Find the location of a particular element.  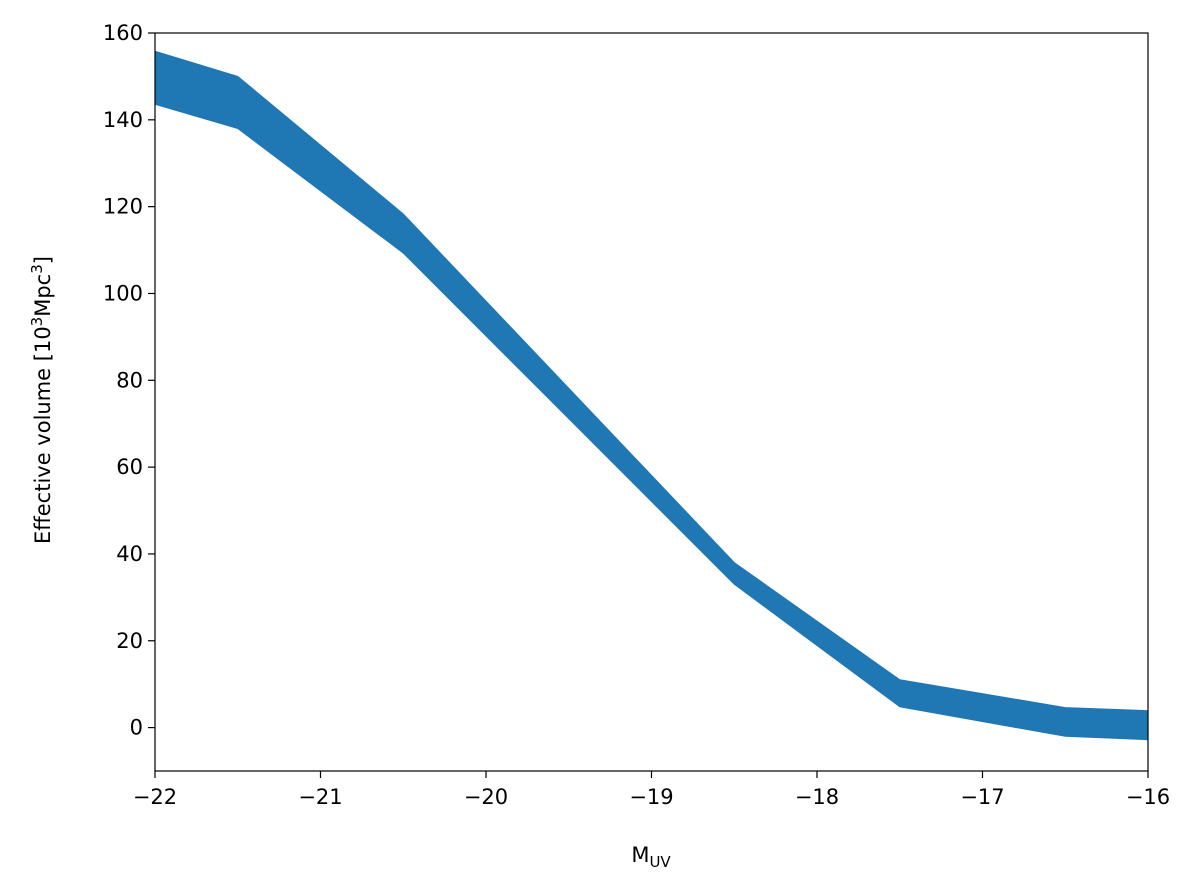

y-tick-label: 120 is located at coordinates (123, 207).